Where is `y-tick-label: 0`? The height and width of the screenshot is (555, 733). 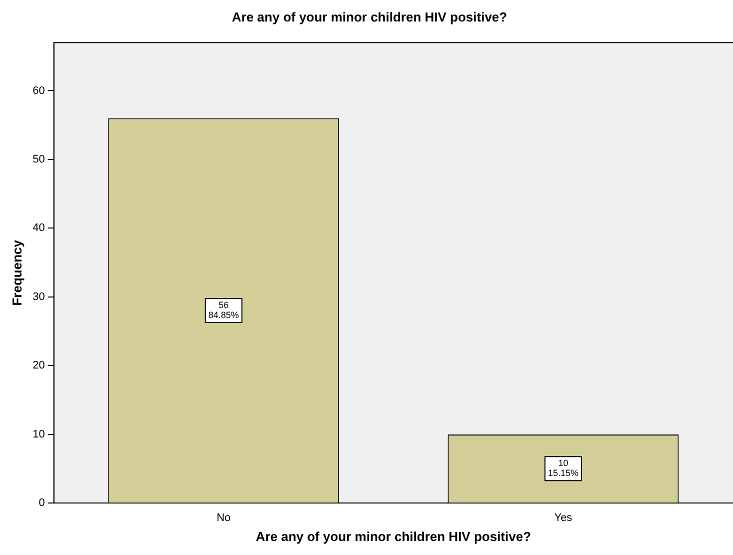 y-tick-label: 0 is located at coordinates (41, 503).